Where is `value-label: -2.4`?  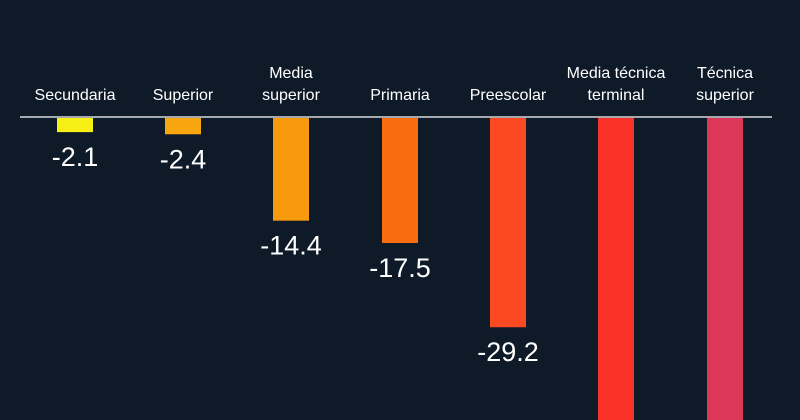
value-label: -2.4 is located at coordinates (183, 159).